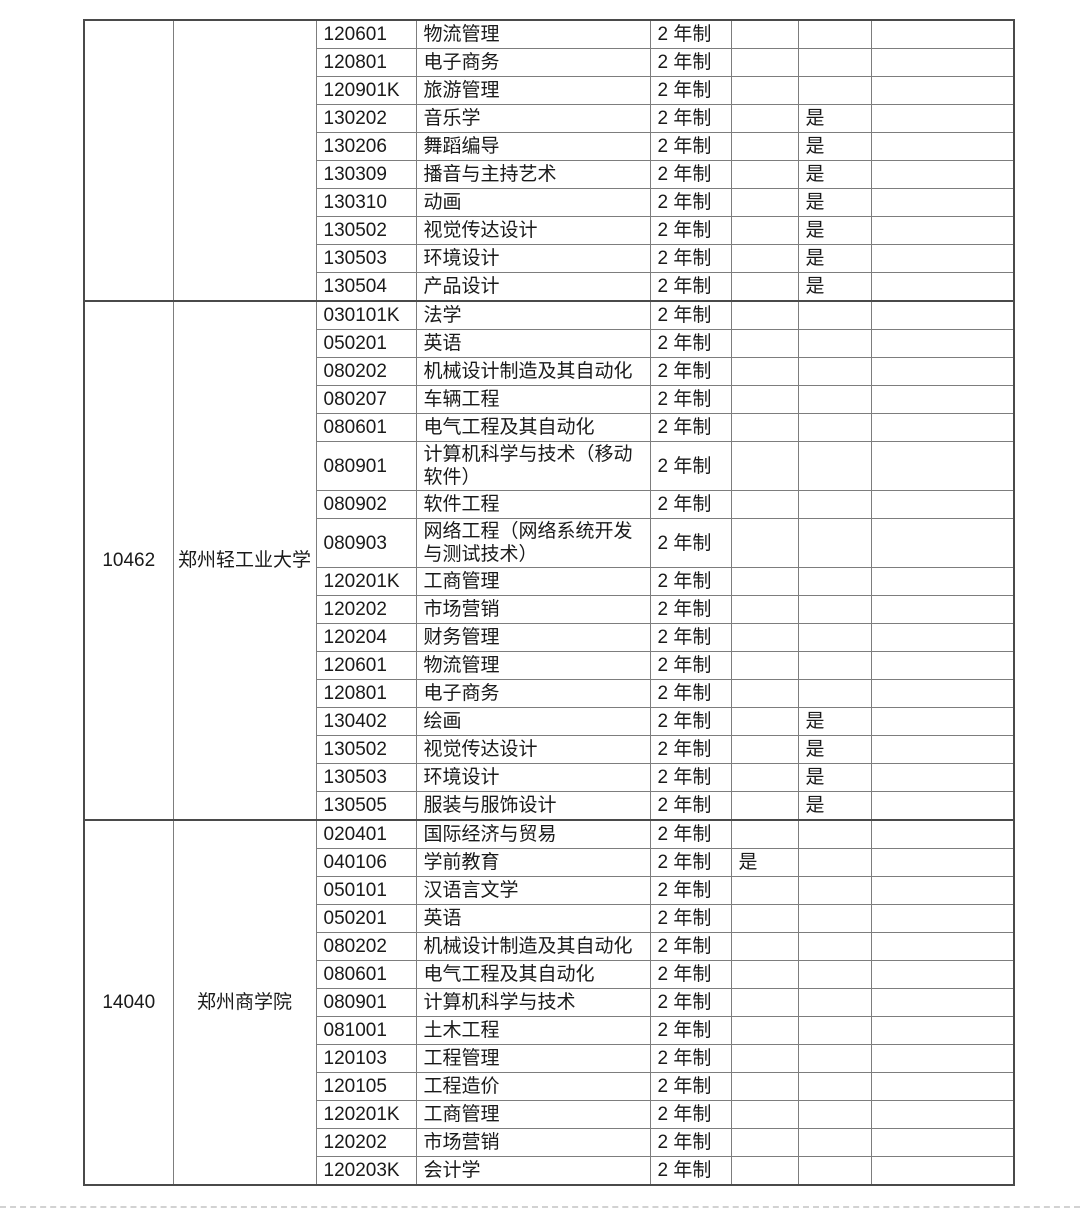 Image resolution: width=1080 pixels, height=1215 pixels. What do you see at coordinates (533, 315) in the screenshot?
I see `major-name-cell: 法学` at bounding box center [533, 315].